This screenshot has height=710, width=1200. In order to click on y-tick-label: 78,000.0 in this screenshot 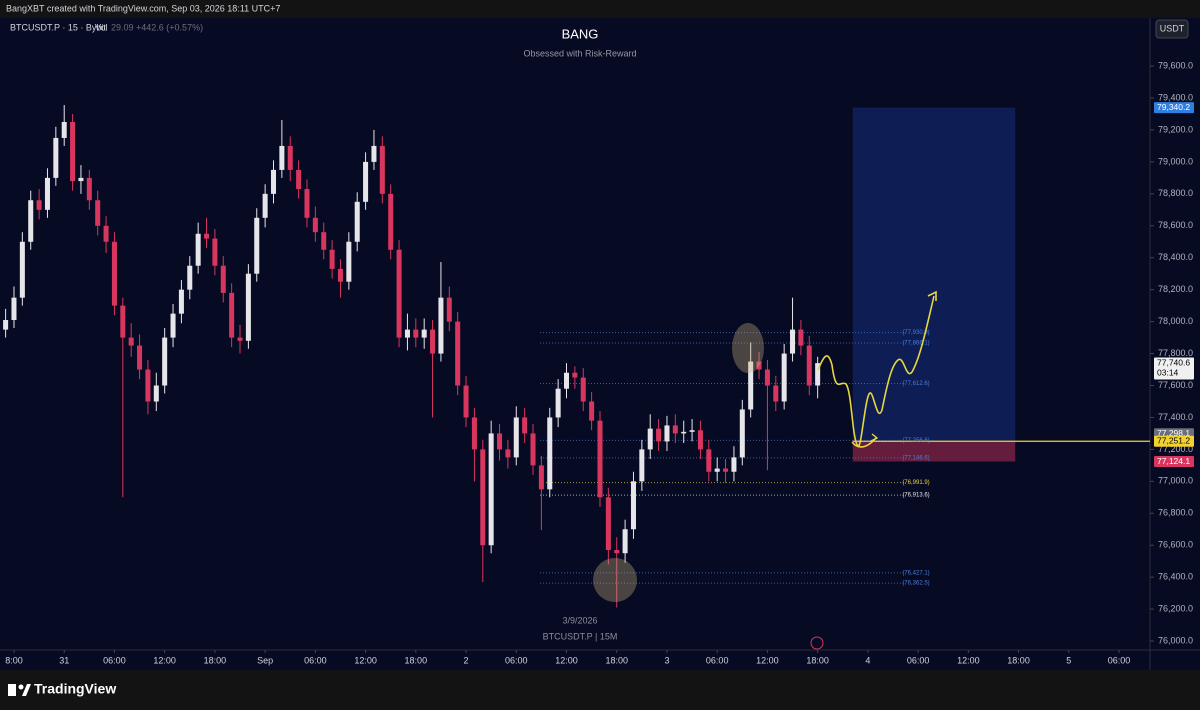, I will do `click(1175, 321)`.